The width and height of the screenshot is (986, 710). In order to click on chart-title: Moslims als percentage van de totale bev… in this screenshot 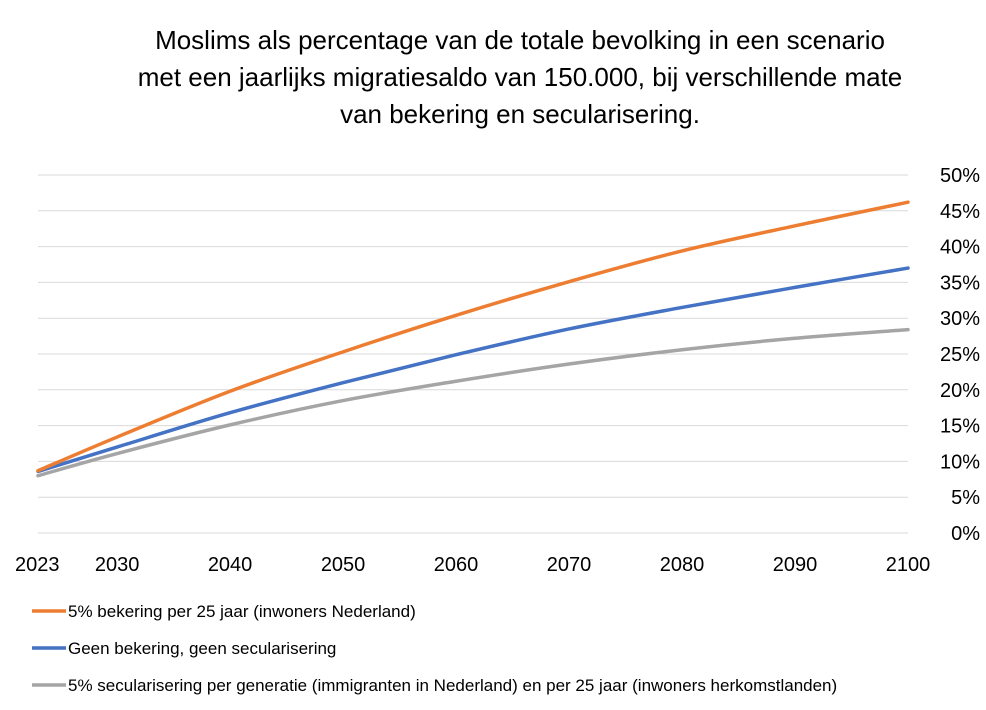, I will do `click(520, 77)`.